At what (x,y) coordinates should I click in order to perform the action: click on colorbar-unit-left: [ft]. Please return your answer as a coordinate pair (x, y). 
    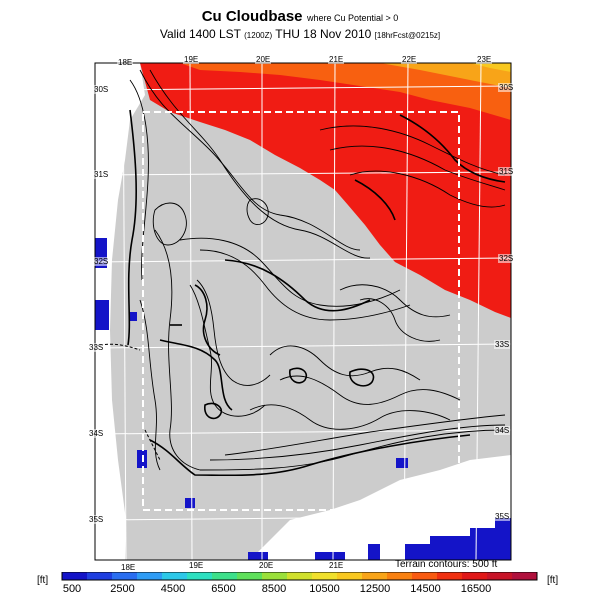
    Looking at the image, I should click on (43, 580).